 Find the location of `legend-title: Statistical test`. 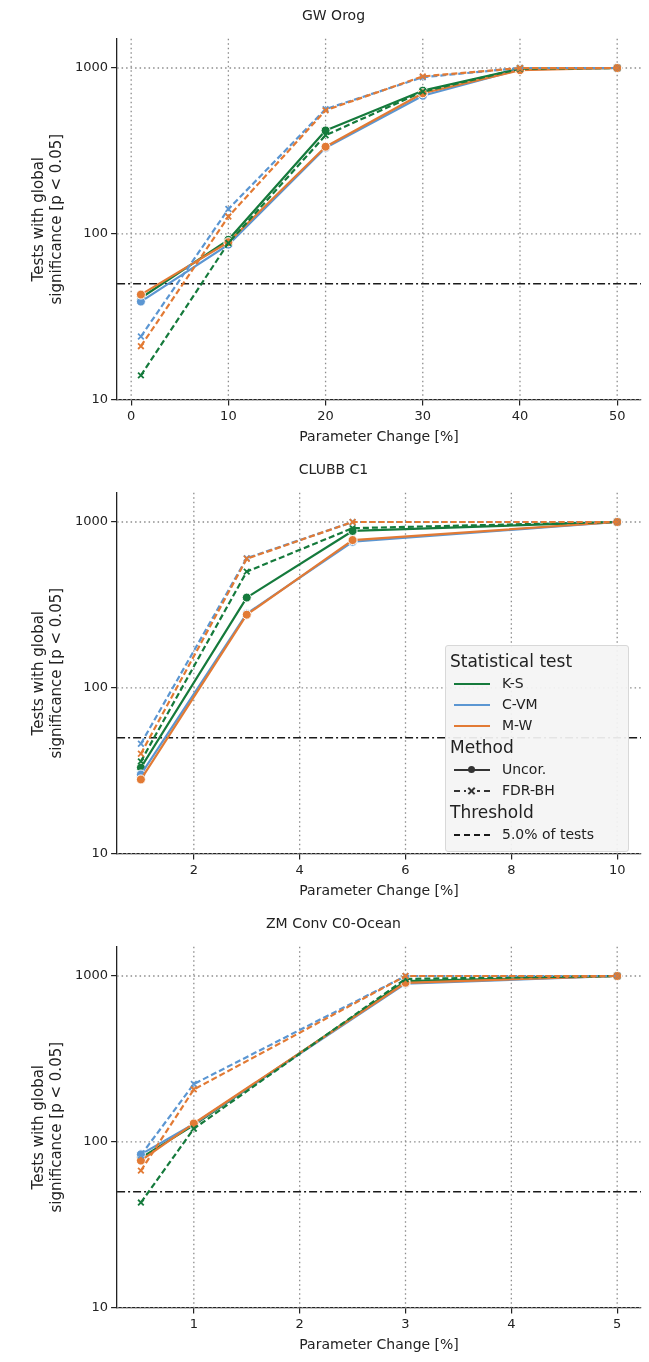

legend-title: Statistical test is located at coordinates (512, 661).